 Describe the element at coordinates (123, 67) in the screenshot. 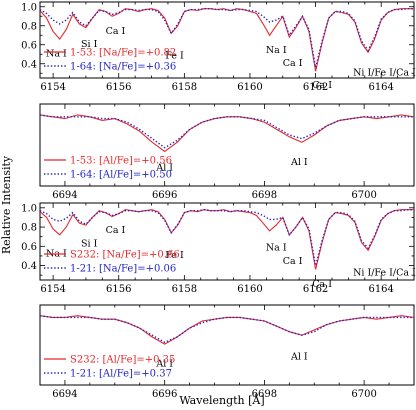

I see `legend-entry: 1-64: [Na/Fe]=+0.36` at that location.